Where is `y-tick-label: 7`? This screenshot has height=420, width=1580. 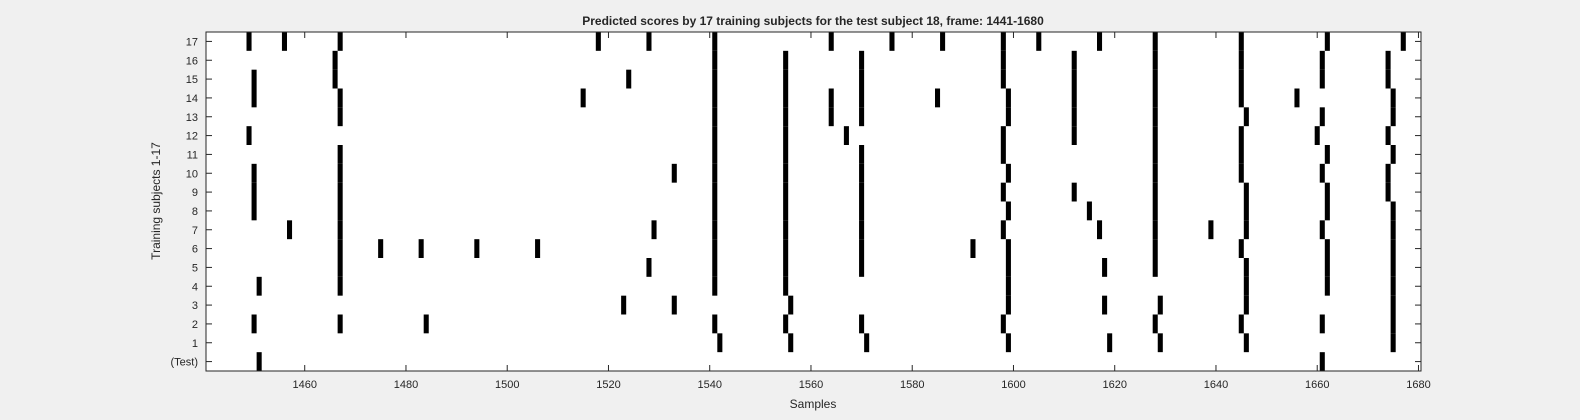
y-tick-label: 7 is located at coordinates (195, 231).